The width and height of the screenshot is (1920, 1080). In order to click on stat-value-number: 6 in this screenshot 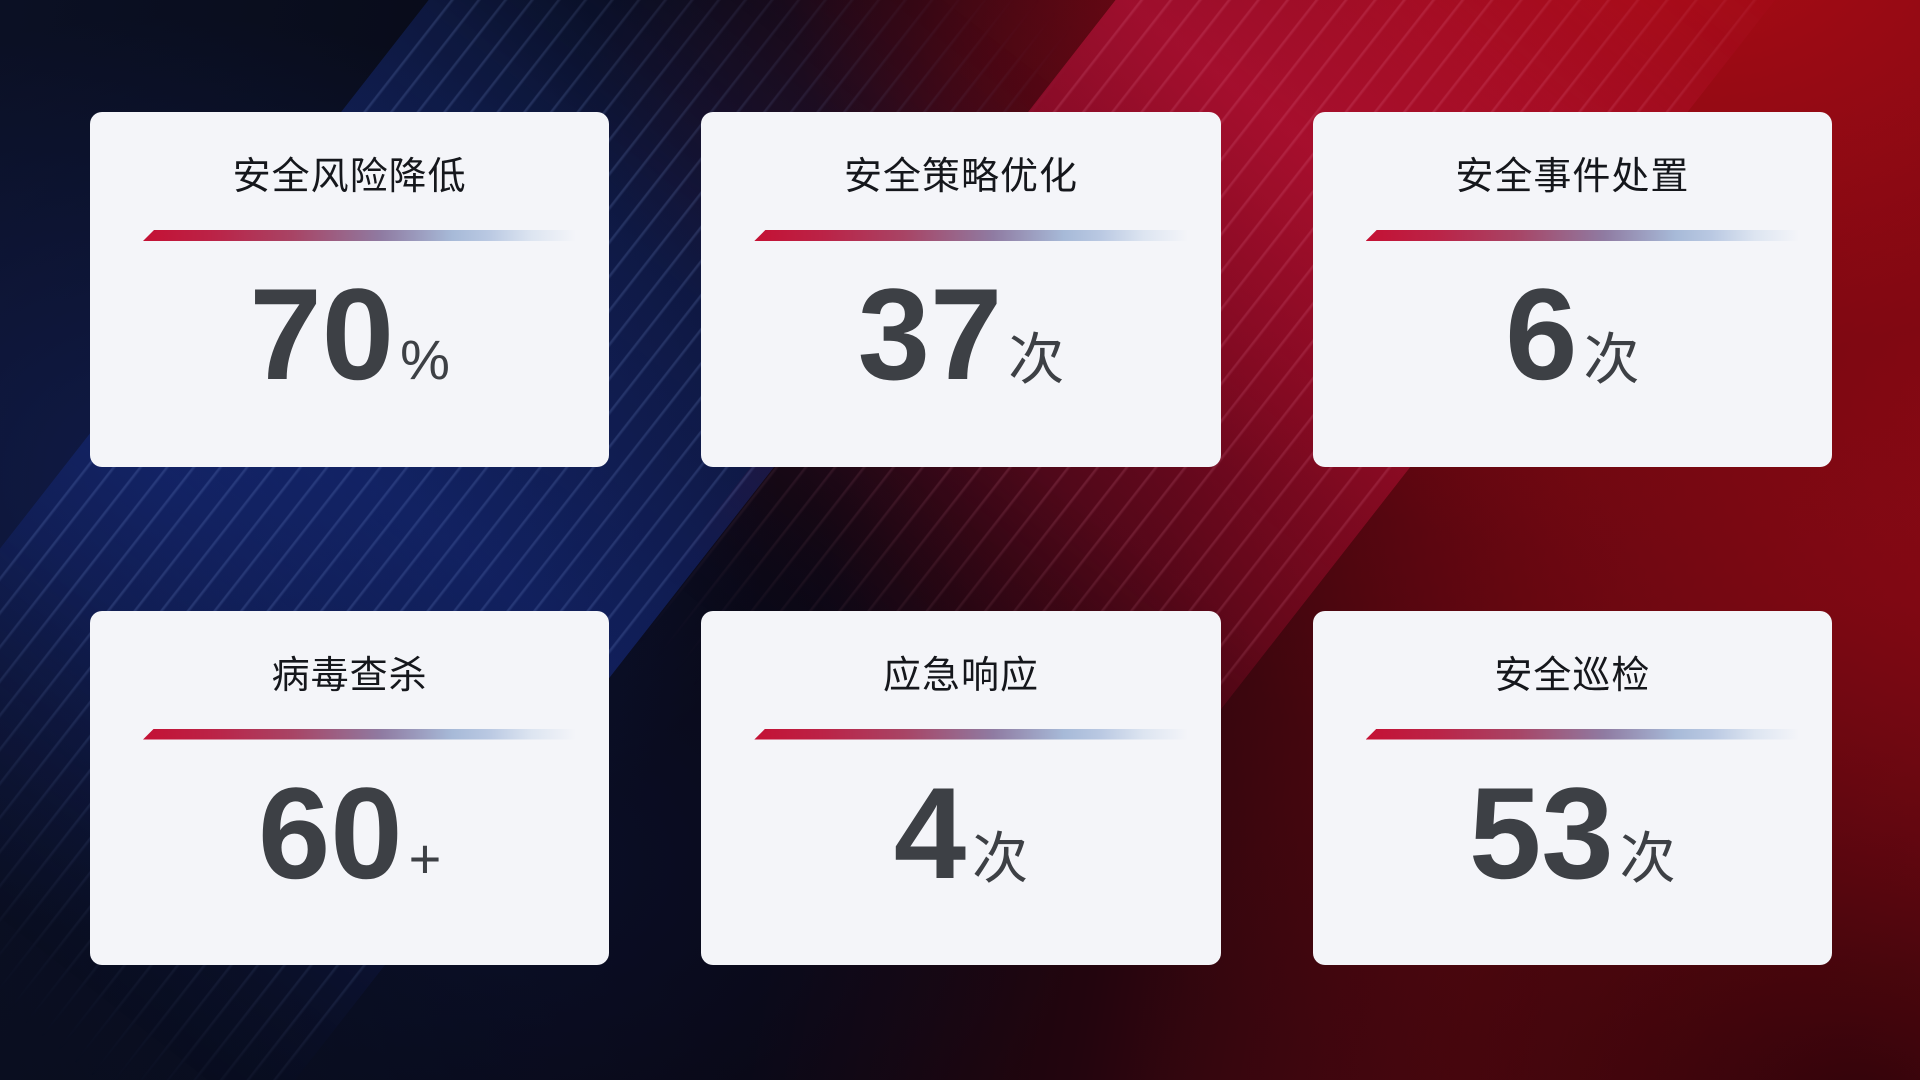, I will do `click(1541, 334)`.